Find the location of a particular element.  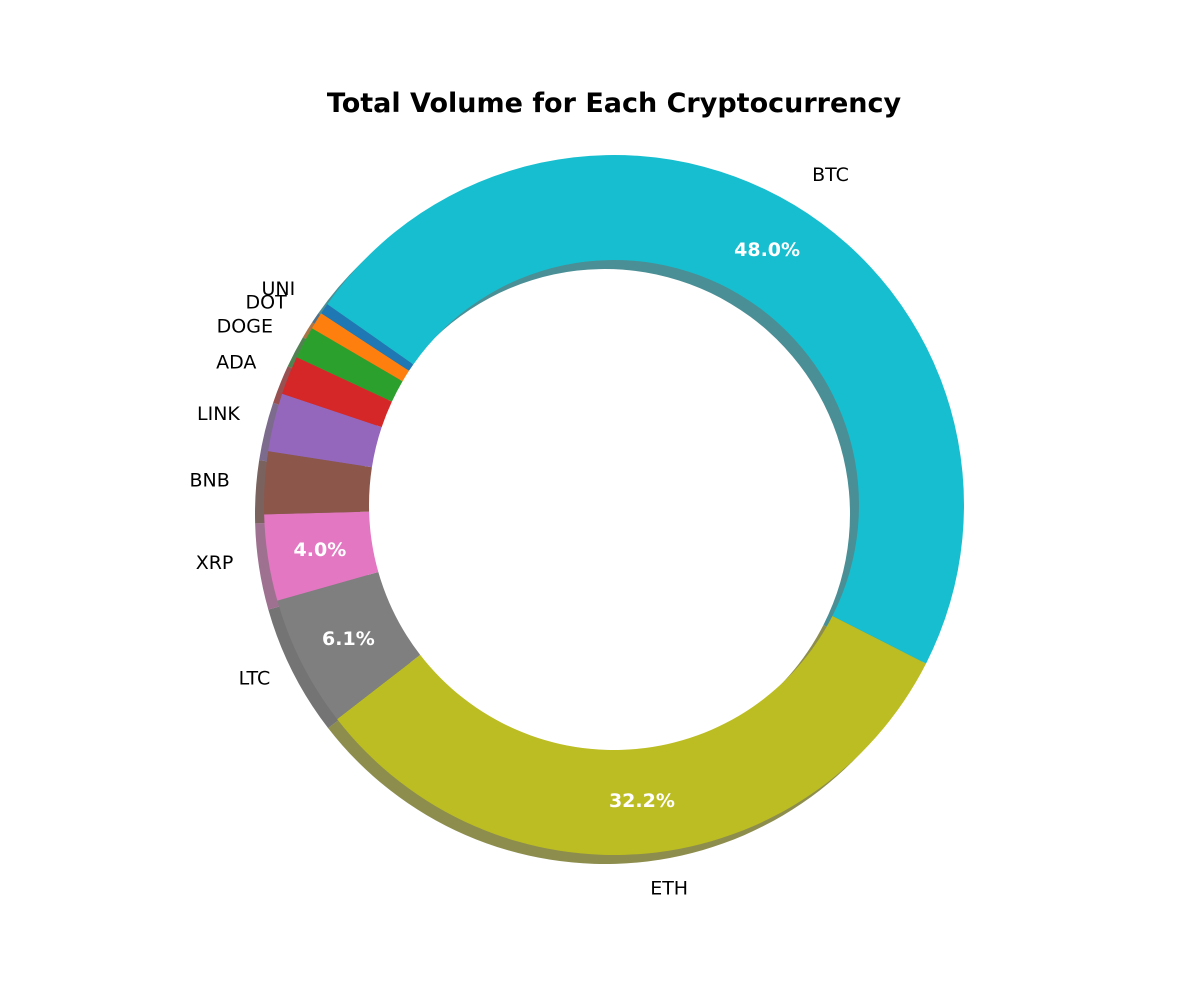

slice-eth is located at coordinates (631, 735).